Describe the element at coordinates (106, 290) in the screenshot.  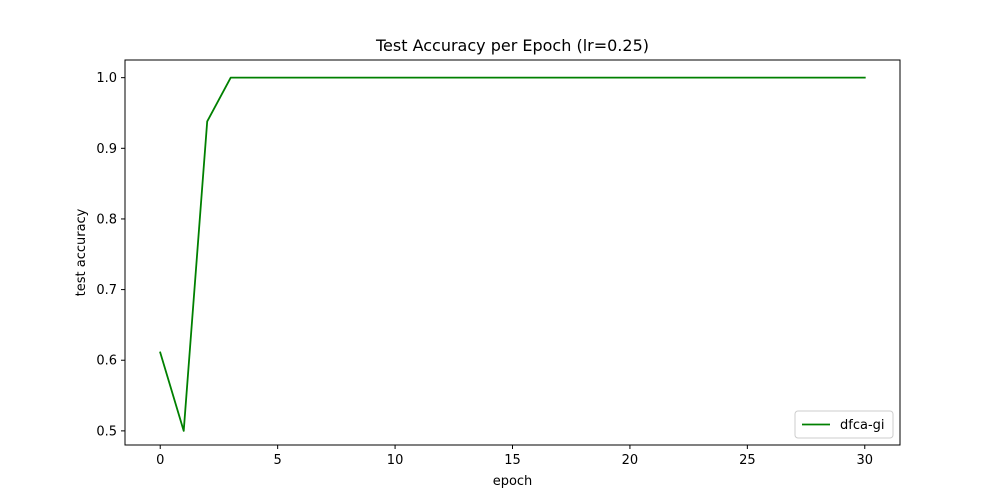
I see `y-tick-label: 0.7` at that location.